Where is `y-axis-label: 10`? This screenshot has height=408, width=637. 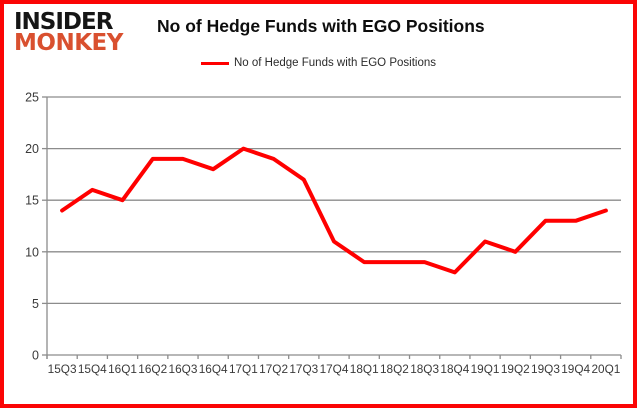
y-axis-label: 10 is located at coordinates (32, 252).